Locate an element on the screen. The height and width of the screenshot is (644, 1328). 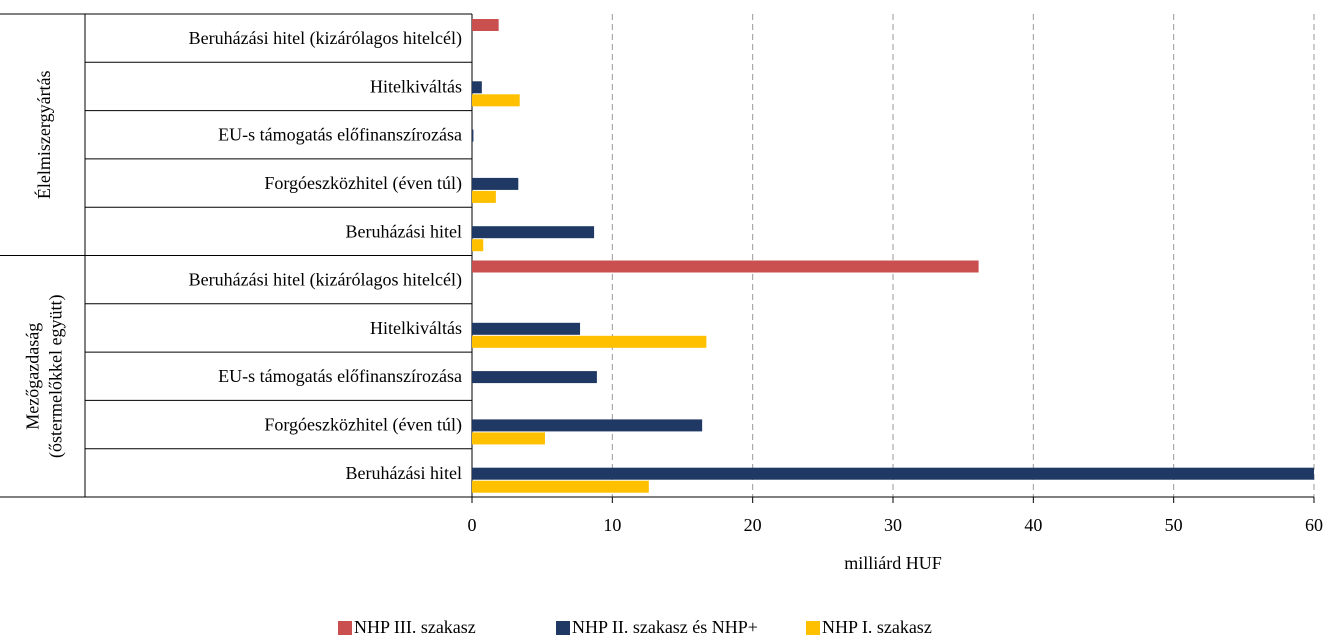
group-label: (őstermelőkkel együtt) is located at coordinates (56, 376).